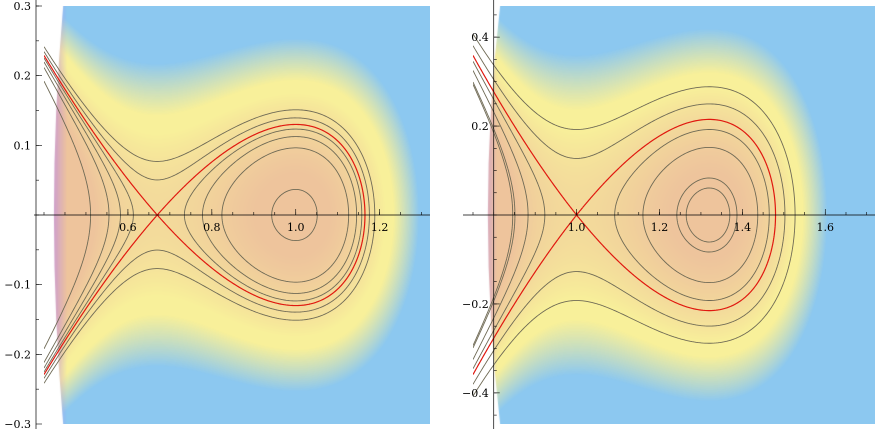 This screenshot has width=881, height=429. Describe the element at coordinates (23, 145) in the screenshot. I see `y-tick-label: 0.1` at that location.